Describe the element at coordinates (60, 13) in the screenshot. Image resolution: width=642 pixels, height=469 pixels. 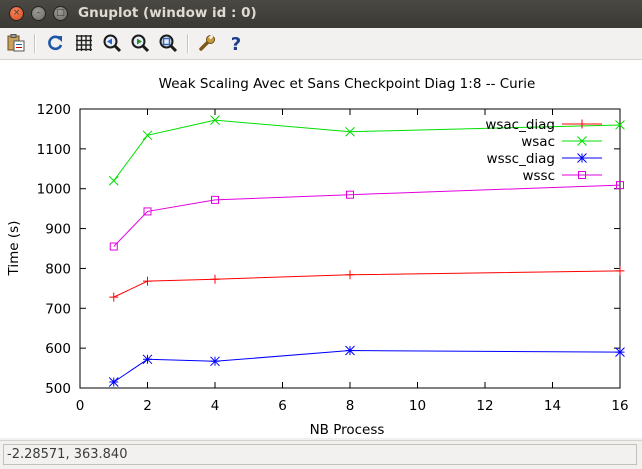
I see `window-maximize-button: □` at that location.